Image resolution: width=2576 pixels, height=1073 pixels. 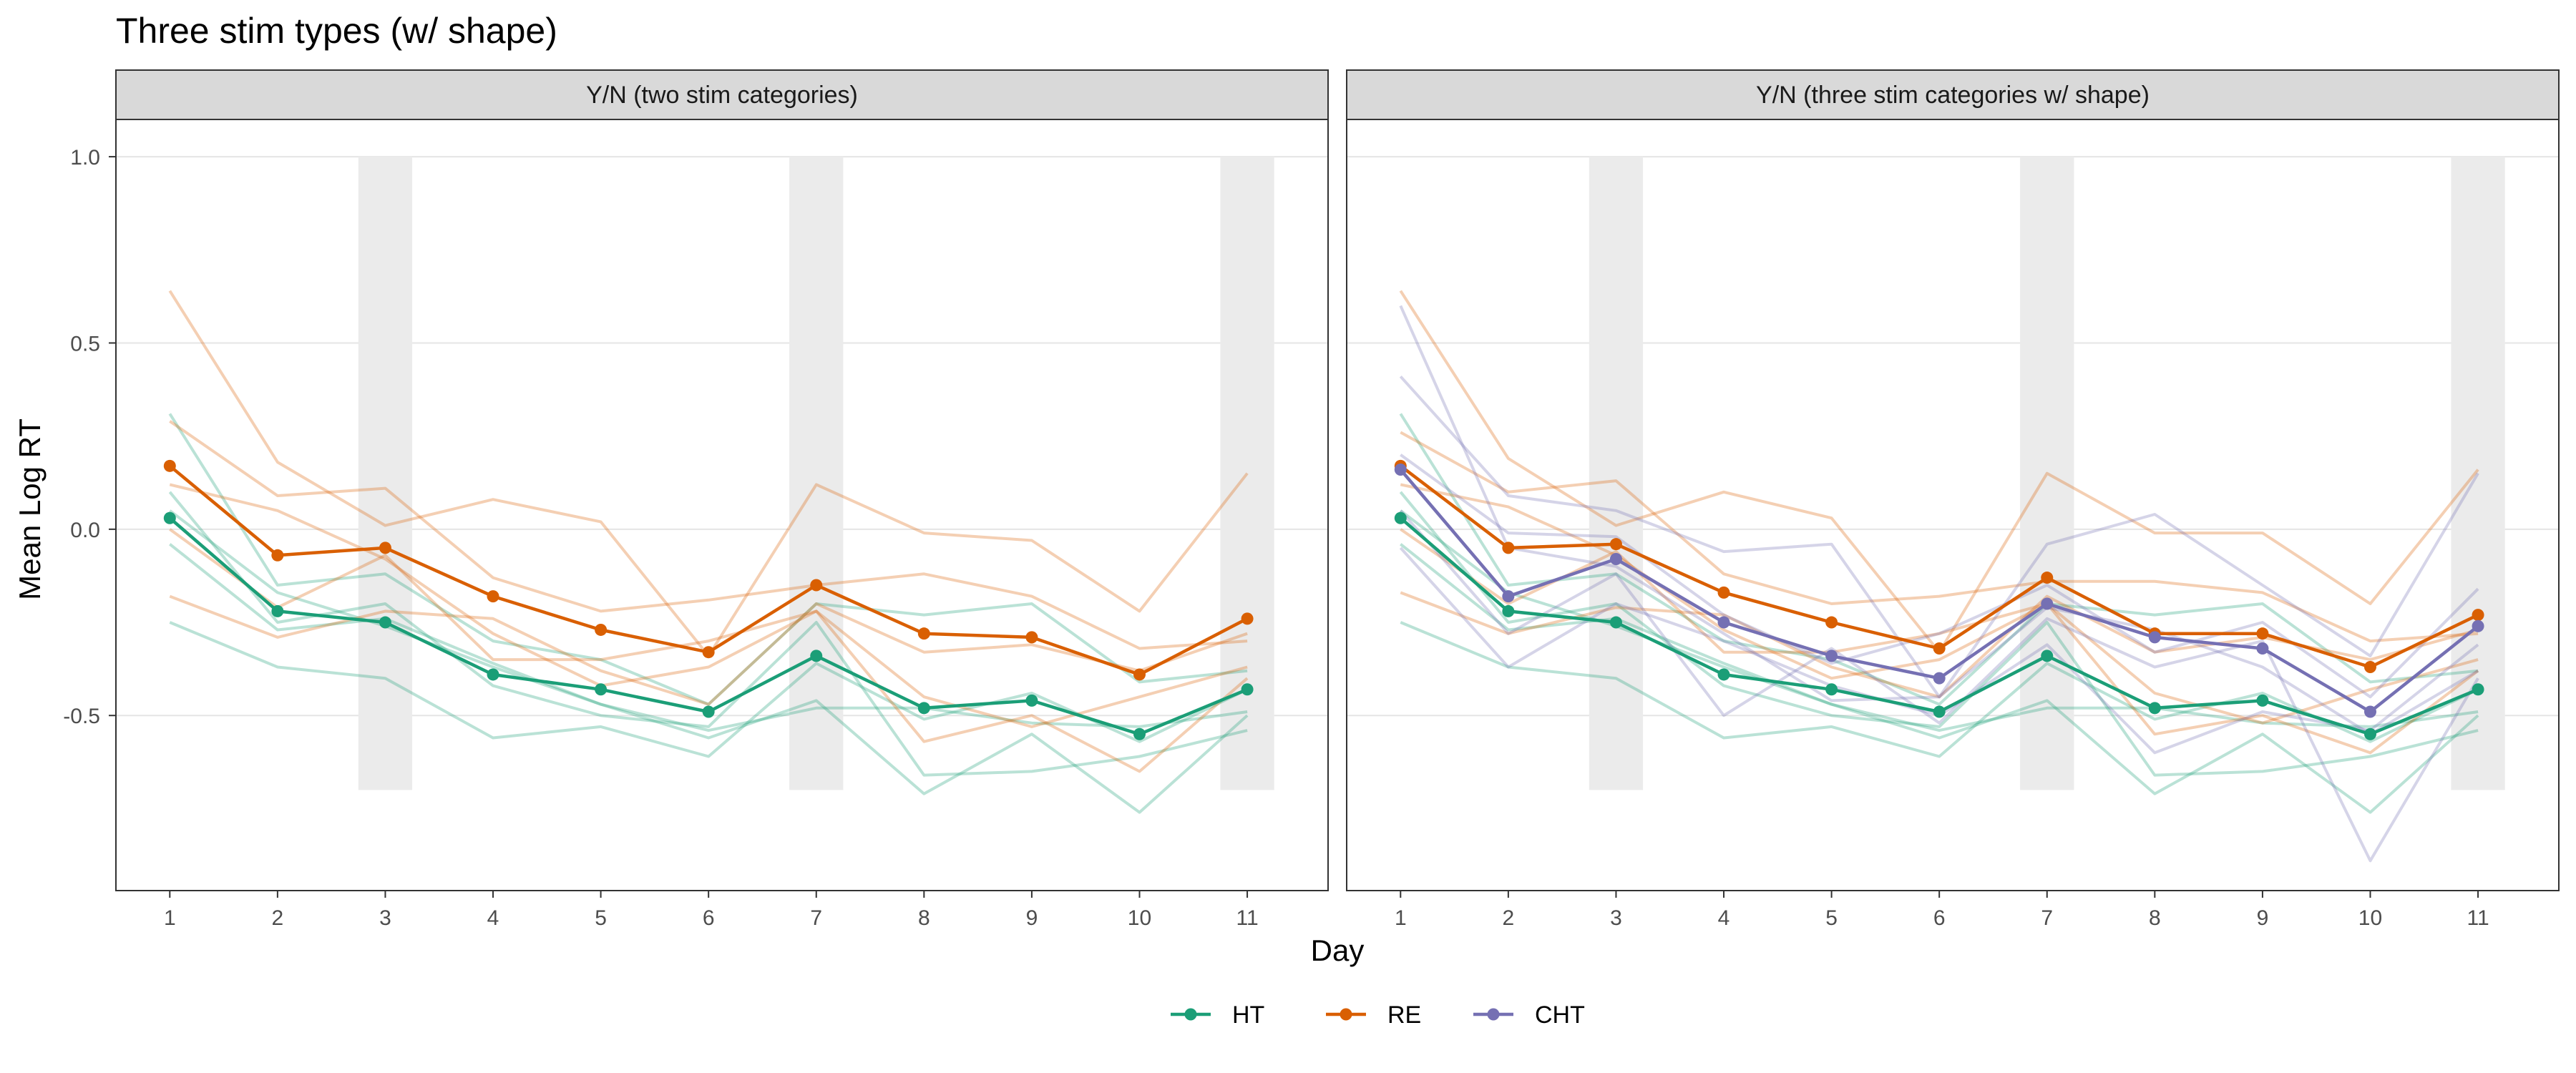 I want to click on strip-label: Y/N (two stim categories), so click(x=722, y=95).